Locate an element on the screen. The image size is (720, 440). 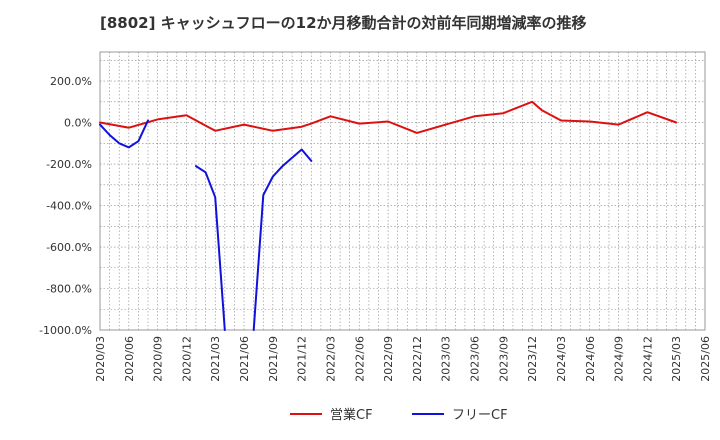
legend-label: 営業CF is located at coordinates (351, 415).